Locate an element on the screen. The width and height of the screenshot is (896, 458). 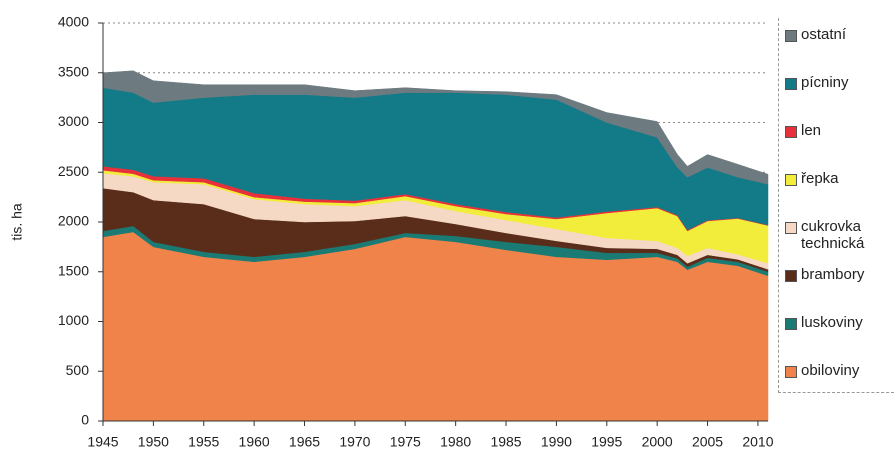
y-tick-label: 3000 is located at coordinates (73, 121).